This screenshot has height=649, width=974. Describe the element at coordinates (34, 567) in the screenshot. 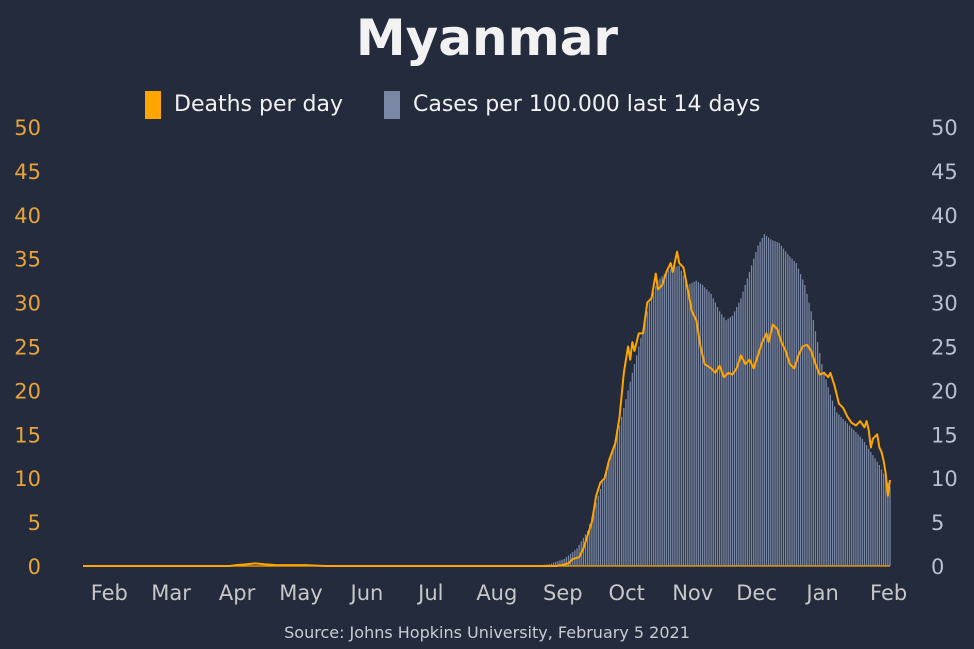

I see `left-axis-tick-0: 0` at that location.